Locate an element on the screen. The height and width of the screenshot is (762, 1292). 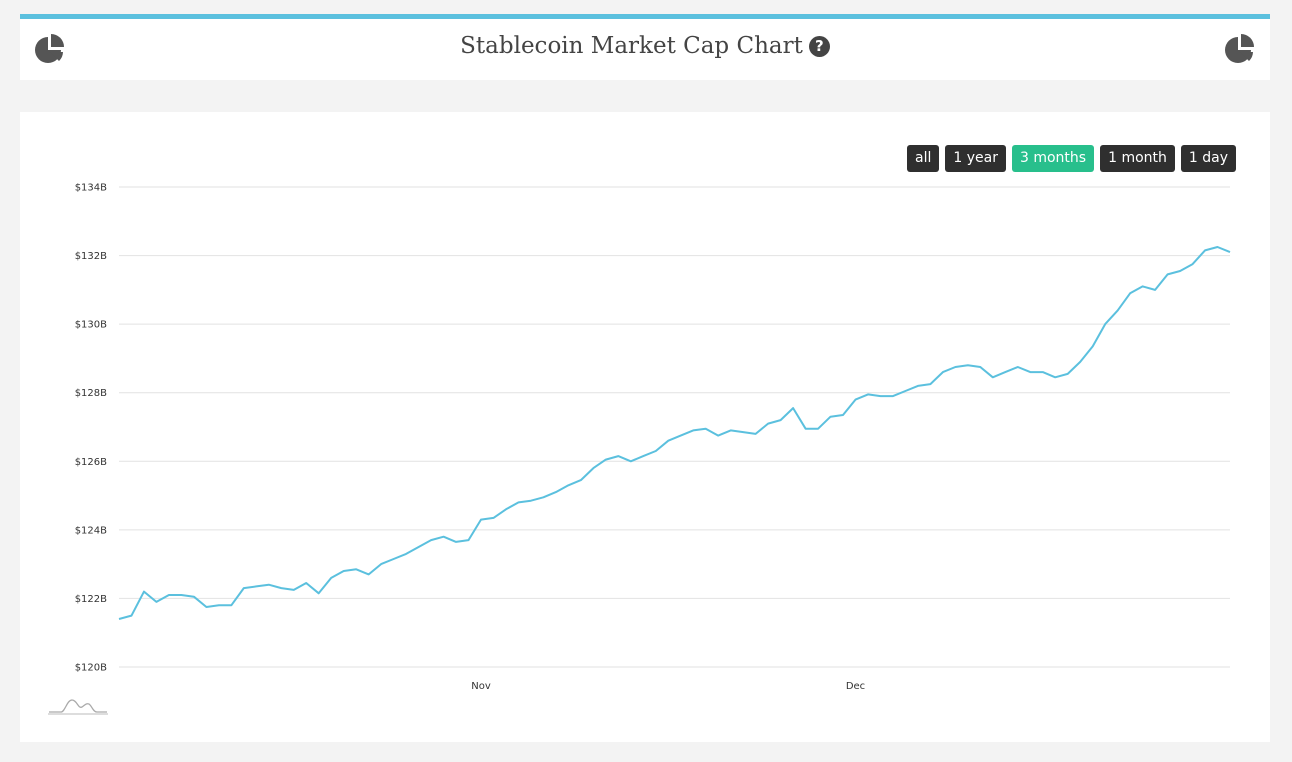
range-button-1-day: 1 day is located at coordinates (1208, 158).